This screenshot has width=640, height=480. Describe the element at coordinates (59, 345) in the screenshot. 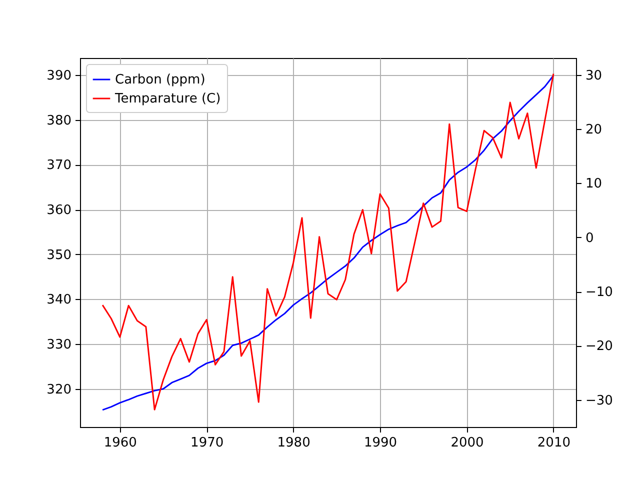

I see `y-tick-label: 330` at that location.